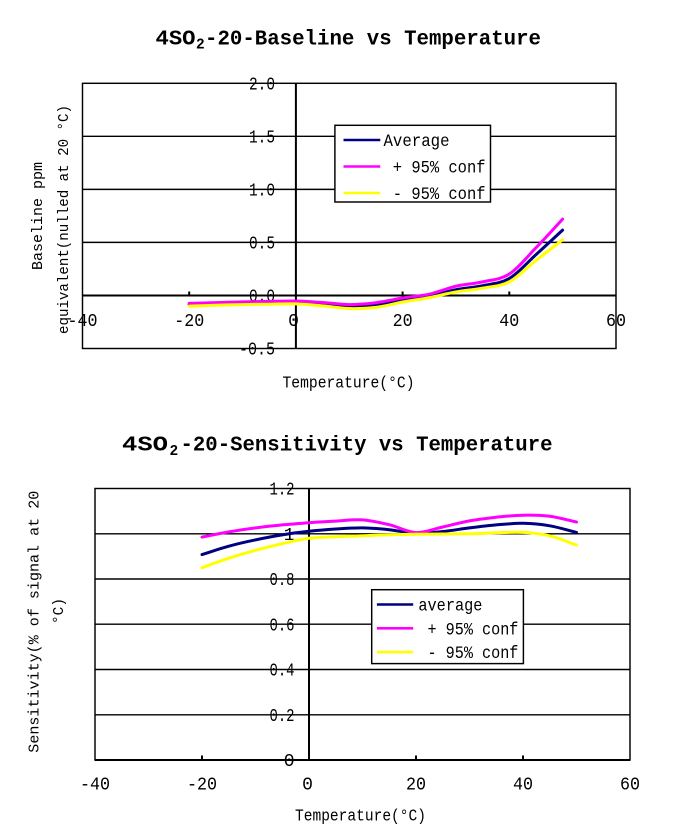  I want to click on svg-text: Average, so click(417, 142).